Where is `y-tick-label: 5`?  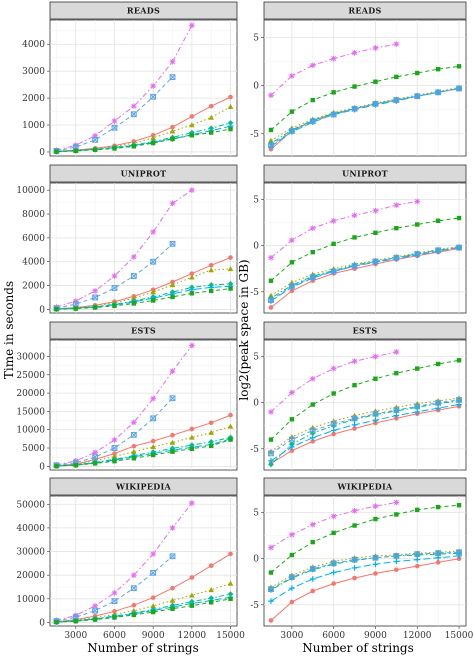
y-tick-label: 5 is located at coordinates (256, 201).